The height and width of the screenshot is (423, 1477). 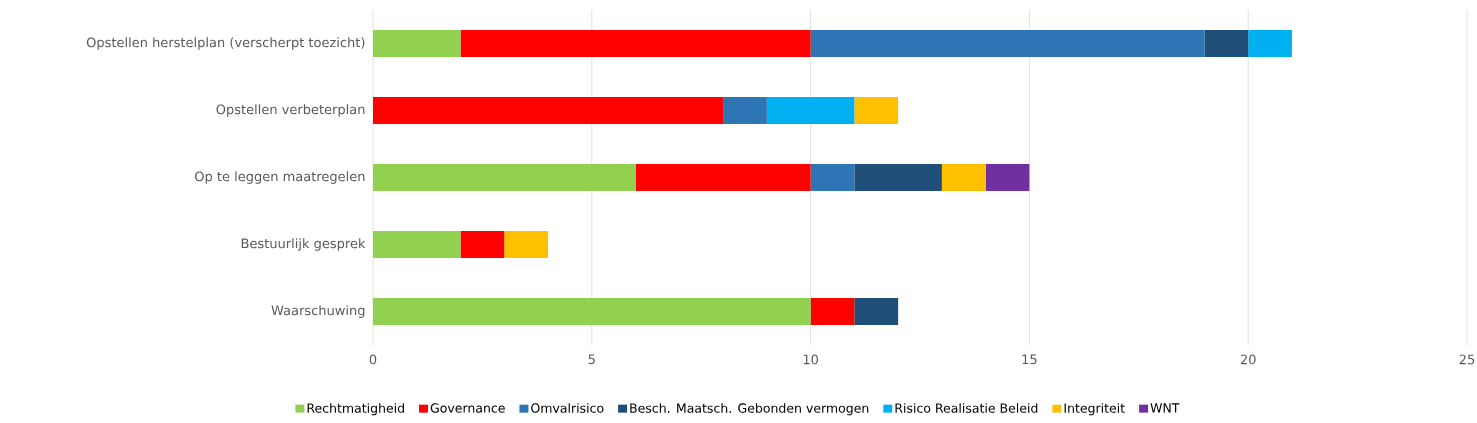 What do you see at coordinates (1165, 408) in the screenshot?
I see `legend-label: WNT` at bounding box center [1165, 408].